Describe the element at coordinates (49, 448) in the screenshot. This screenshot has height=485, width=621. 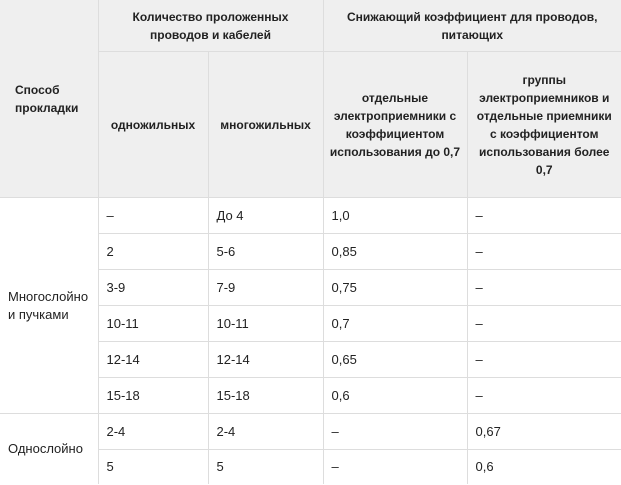
I see `method-cell: Однослойно` at that location.